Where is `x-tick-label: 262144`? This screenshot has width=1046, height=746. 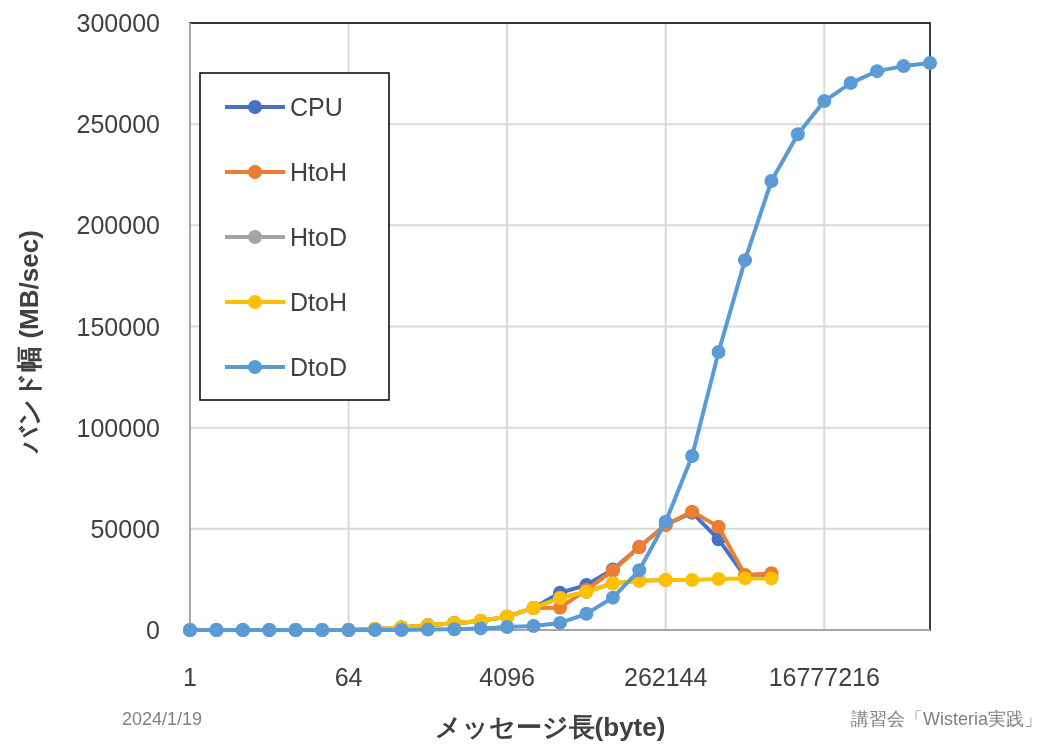 x-tick-label: 262144 is located at coordinates (666, 677).